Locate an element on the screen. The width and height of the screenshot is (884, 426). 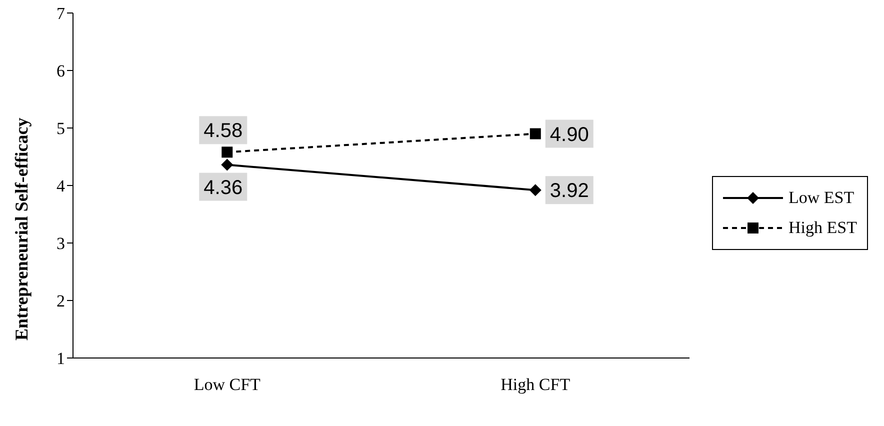
legend-label: Low EST is located at coordinates (821, 198).